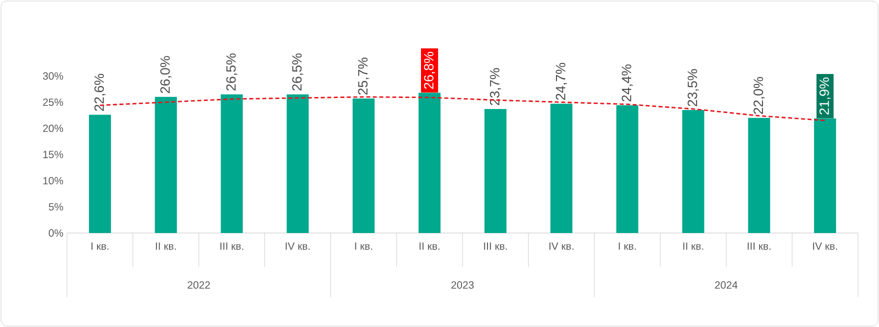  What do you see at coordinates (53, 102) in the screenshot?
I see `y-tick-label: 25%` at bounding box center [53, 102].